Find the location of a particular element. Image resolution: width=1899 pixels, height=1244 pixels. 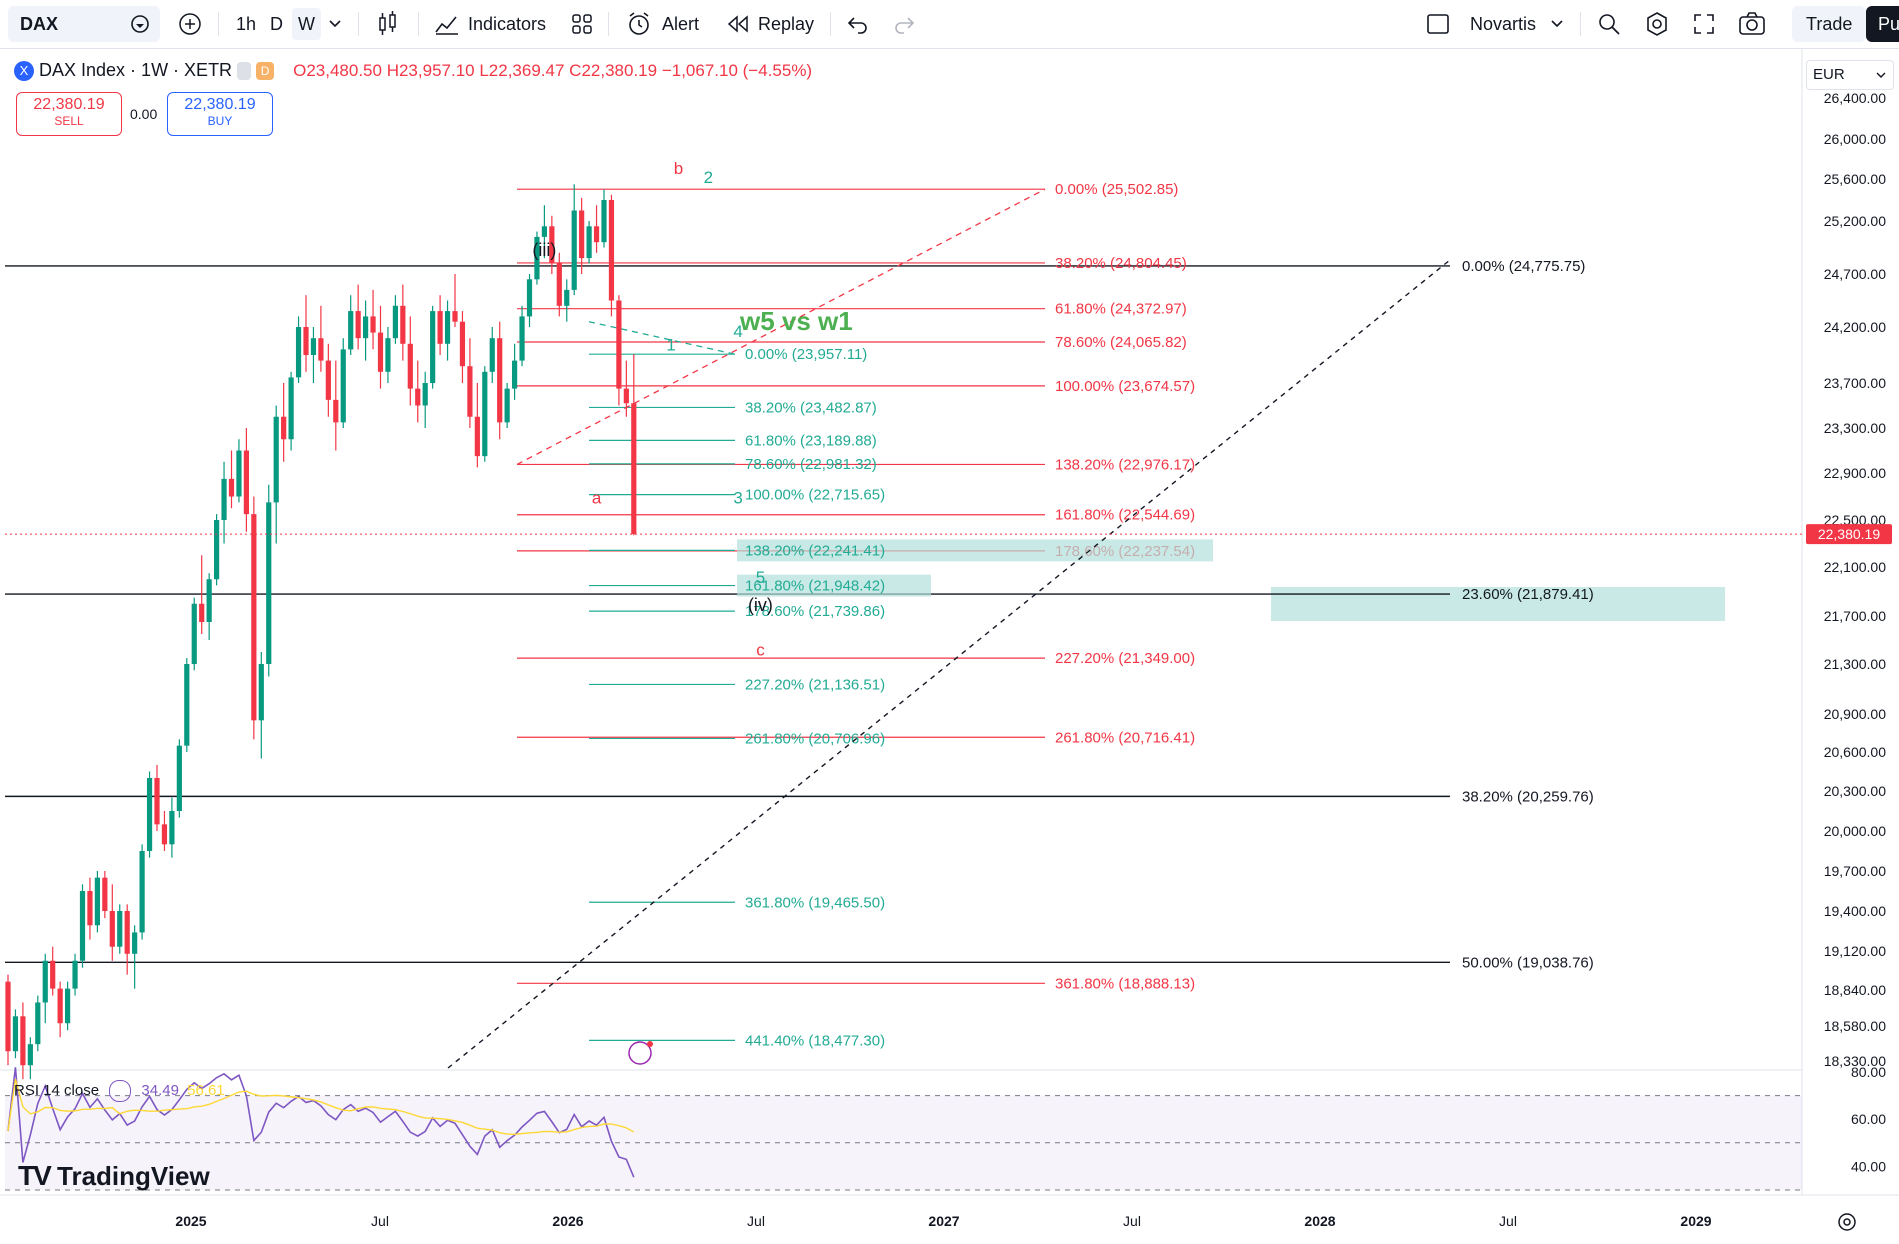

publish-button: Pu is located at coordinates (1882, 24).